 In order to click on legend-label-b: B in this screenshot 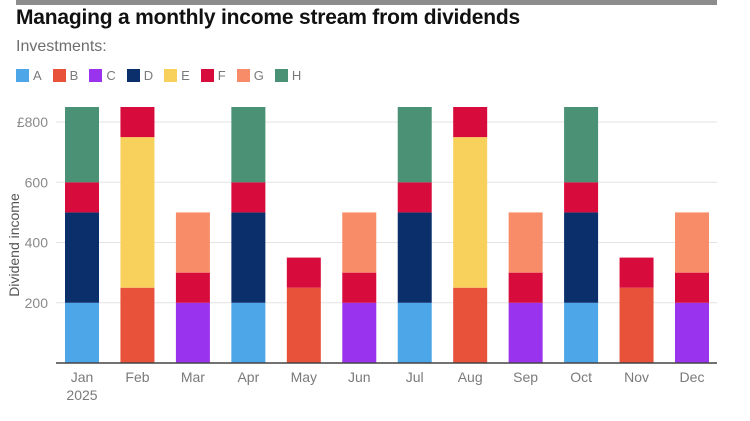, I will do `click(74, 75)`.